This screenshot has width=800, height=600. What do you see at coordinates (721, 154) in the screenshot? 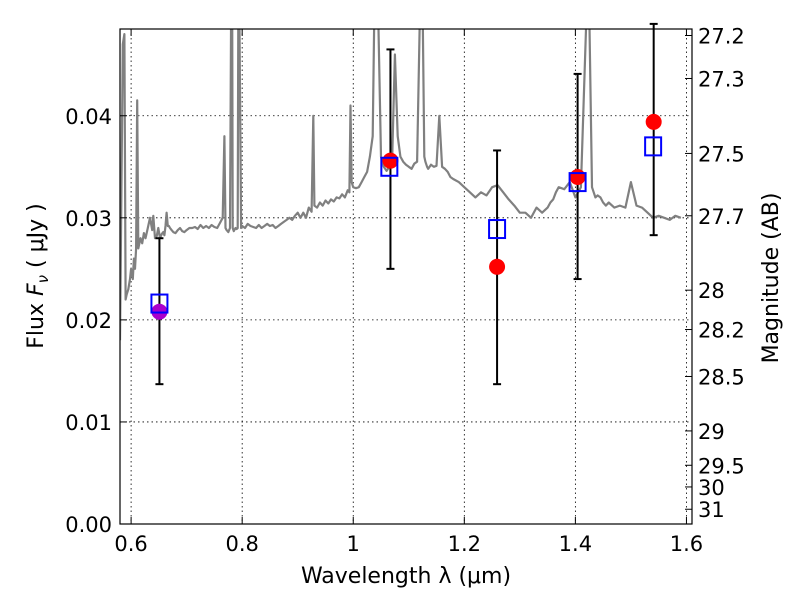
I see `magnitude-tick-label: 27.5` at bounding box center [721, 154].